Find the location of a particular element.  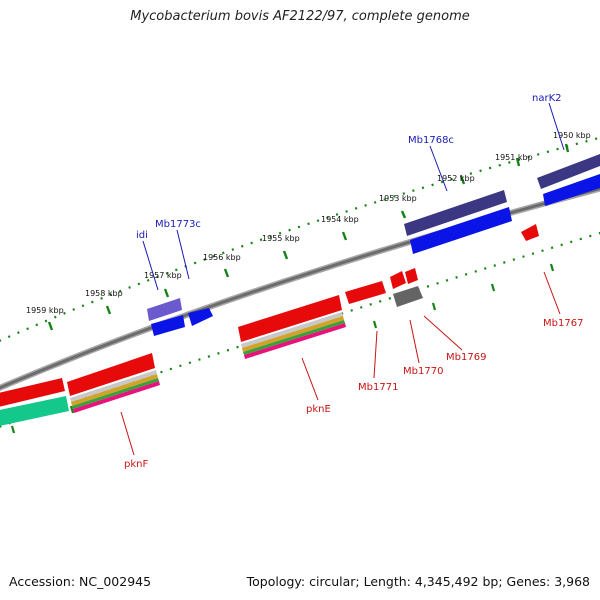

scale-label-1957: 1957 kbp is located at coordinates (163, 275).